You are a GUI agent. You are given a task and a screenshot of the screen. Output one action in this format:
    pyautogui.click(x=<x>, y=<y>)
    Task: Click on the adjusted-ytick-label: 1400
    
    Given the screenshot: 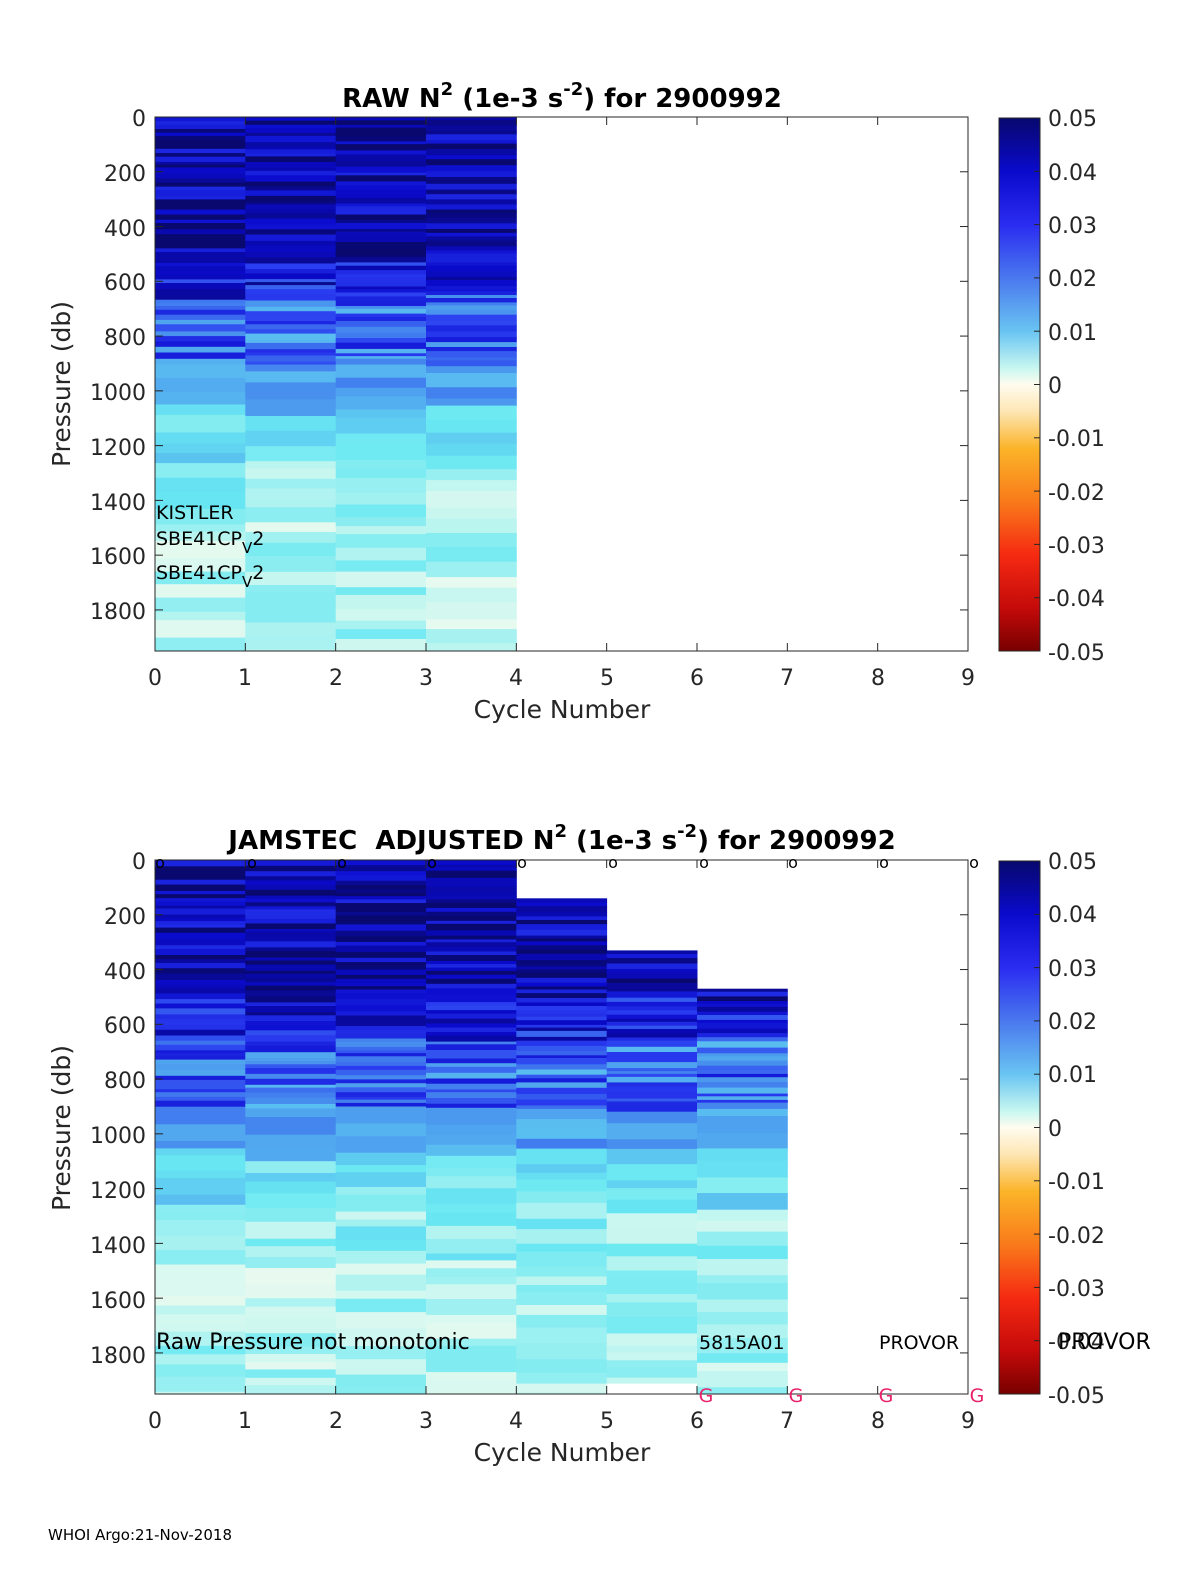 What is the action you would take?
    pyautogui.click(x=118, y=1246)
    